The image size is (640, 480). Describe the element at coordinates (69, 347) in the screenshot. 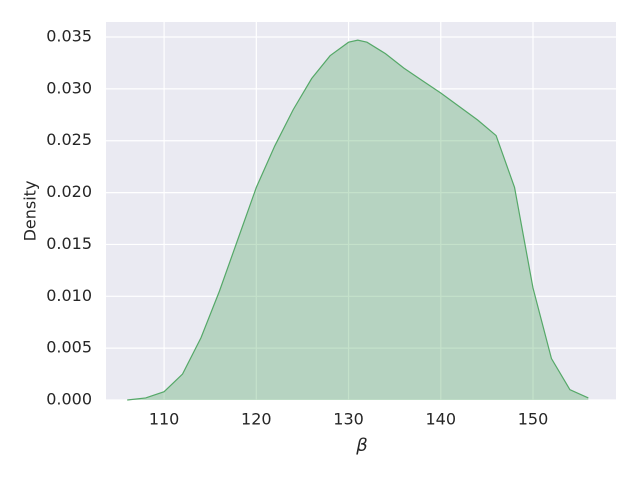

I see `y-tick-label: 0.005` at that location.